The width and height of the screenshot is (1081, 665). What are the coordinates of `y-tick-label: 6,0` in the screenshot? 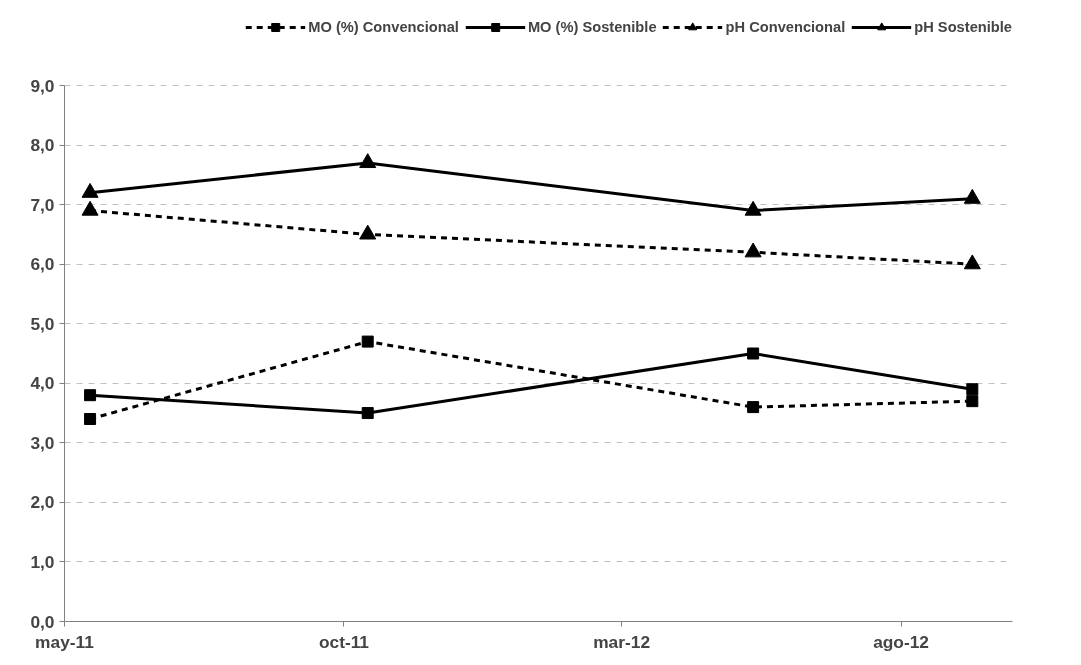 It's located at (42, 264).